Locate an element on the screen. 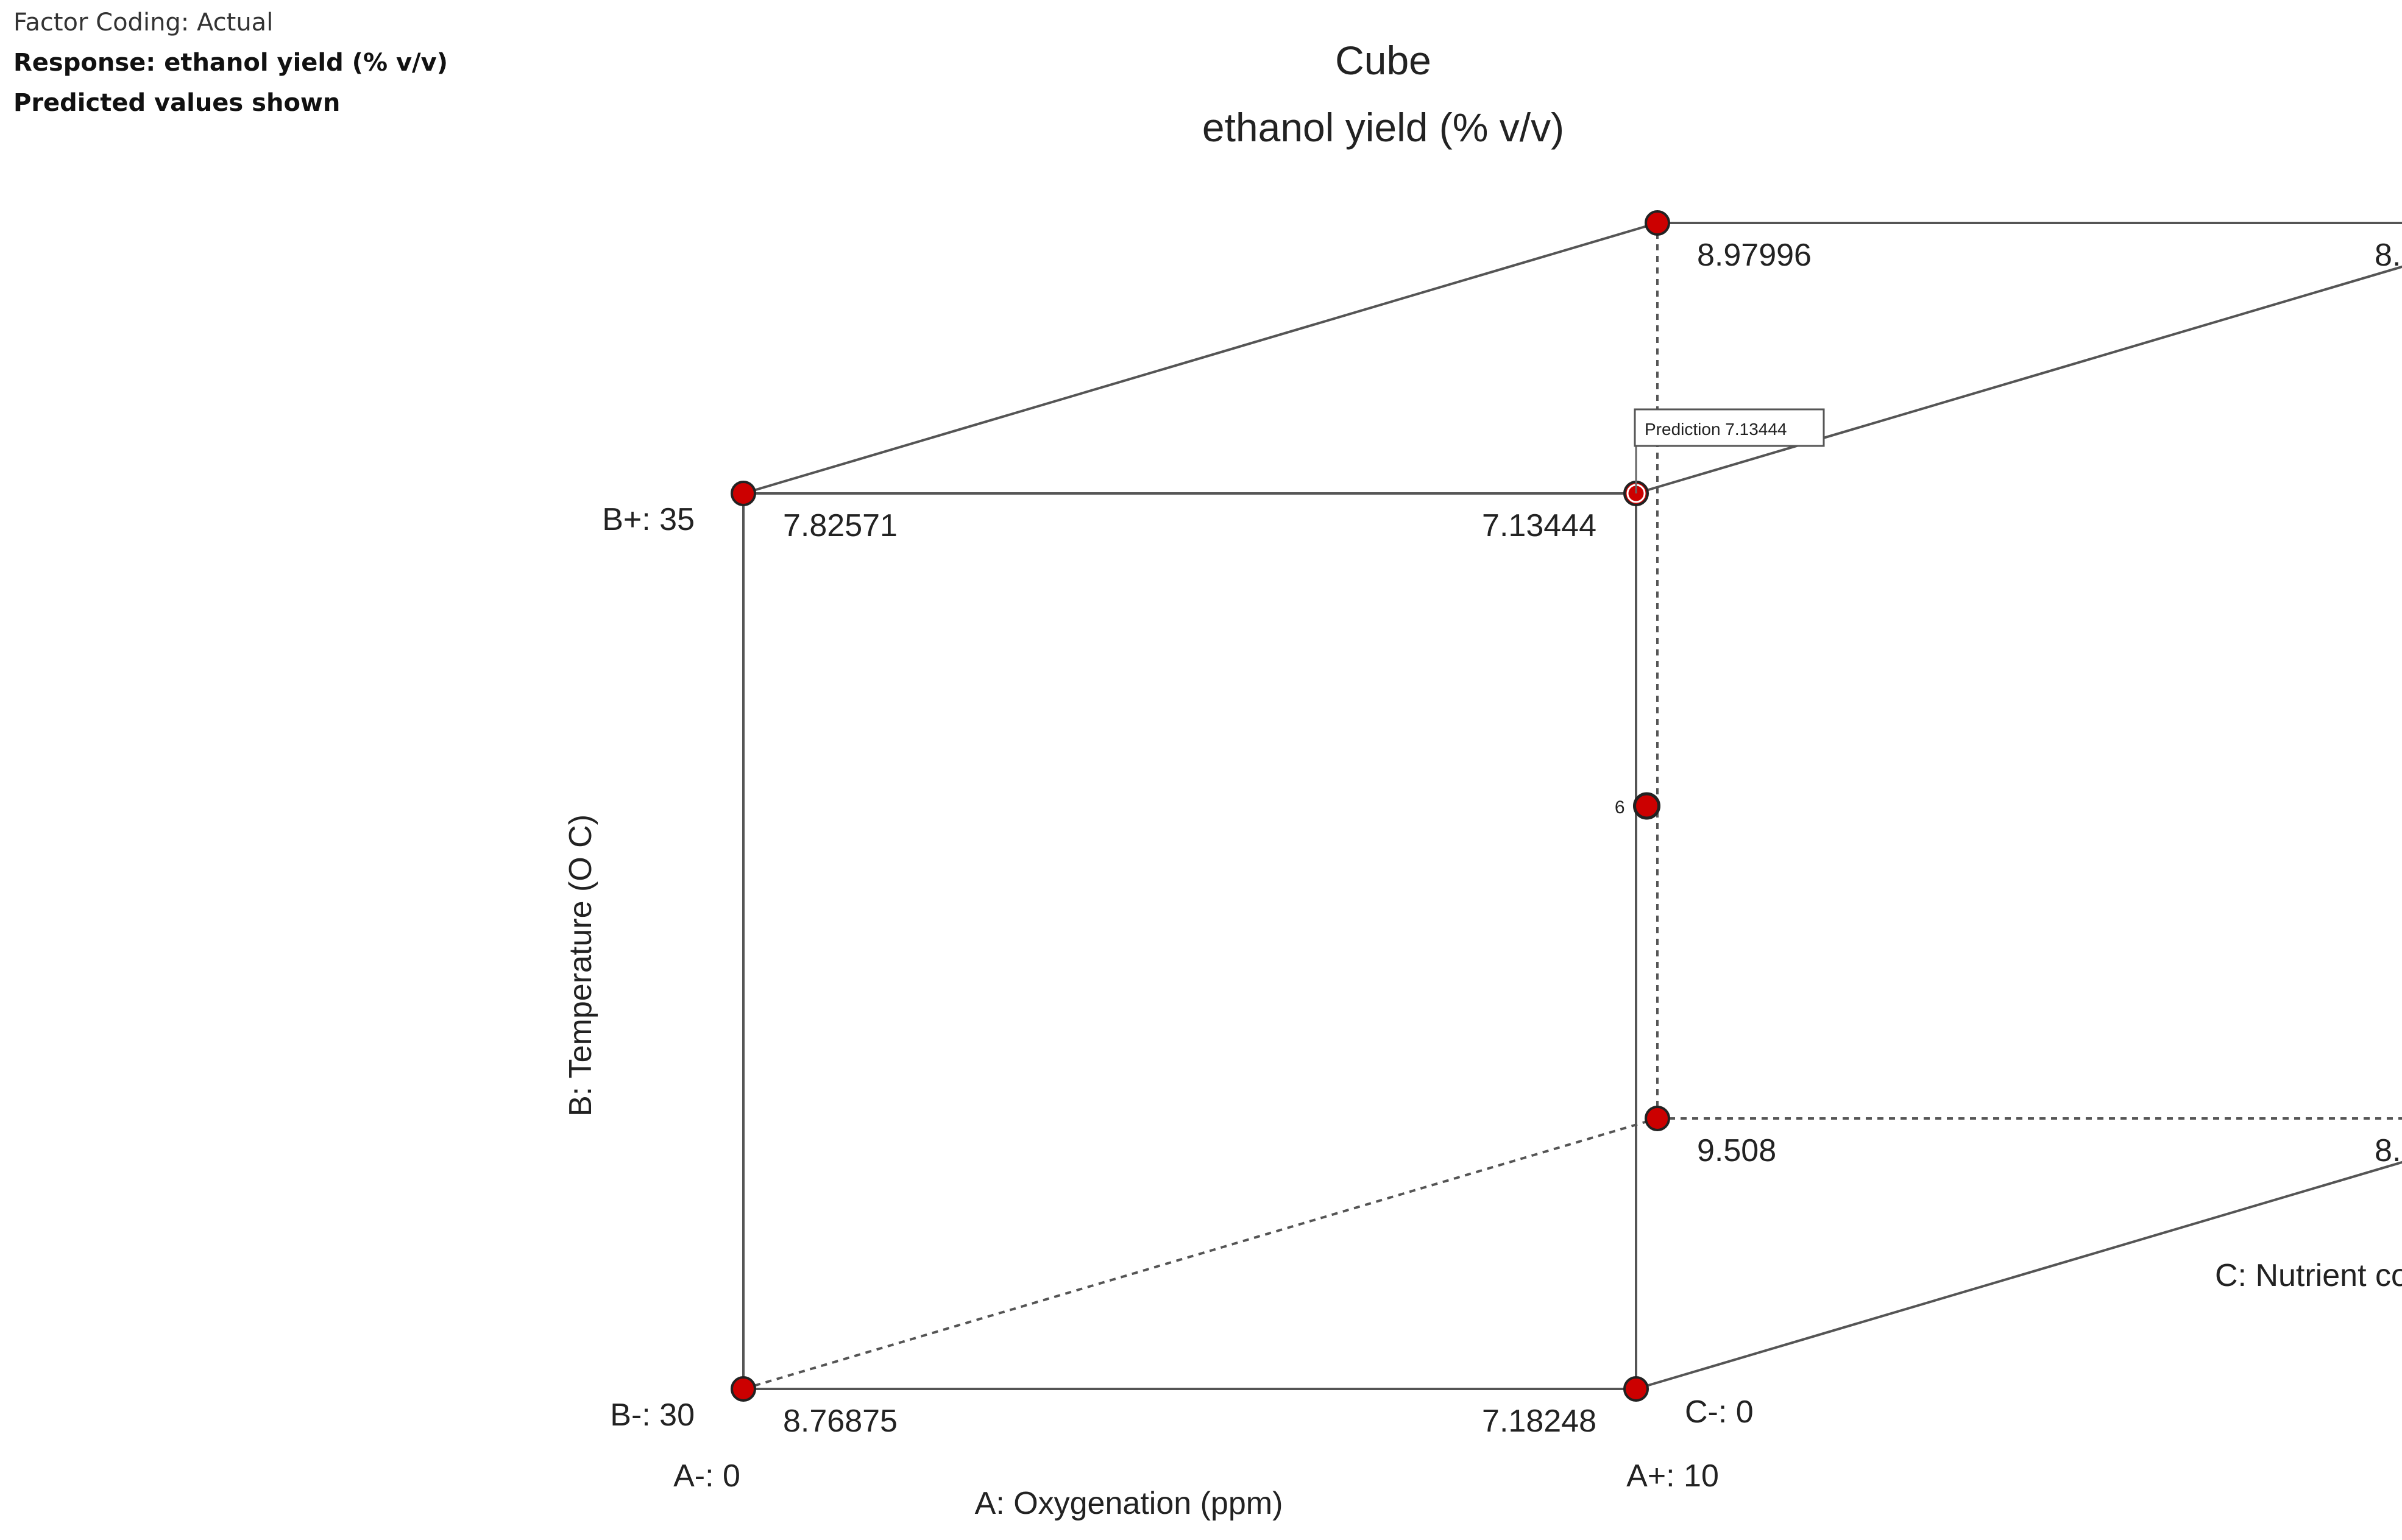 The width and height of the screenshot is (2402, 1540). axis-b-high-label: B+: 35 is located at coordinates (648, 519).